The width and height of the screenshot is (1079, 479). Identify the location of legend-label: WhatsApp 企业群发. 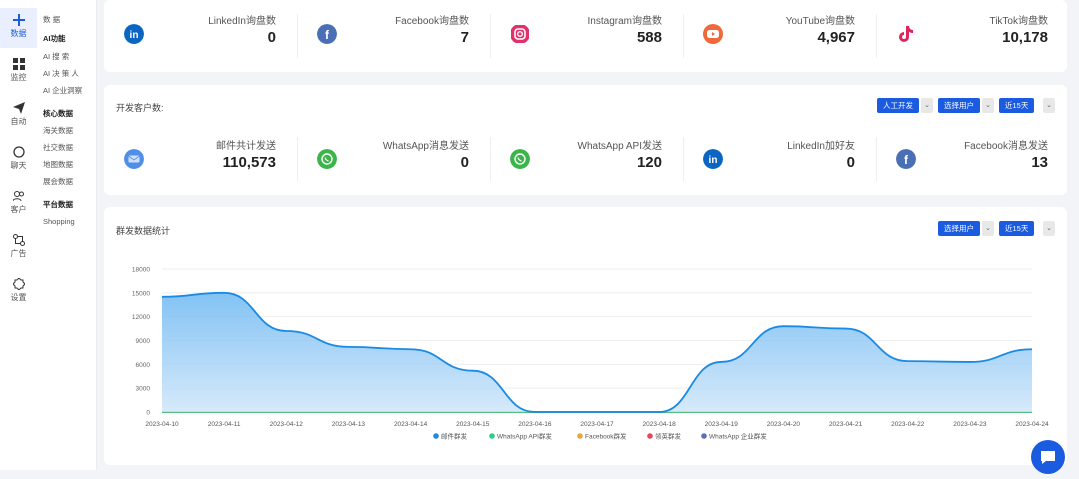
(738, 436).